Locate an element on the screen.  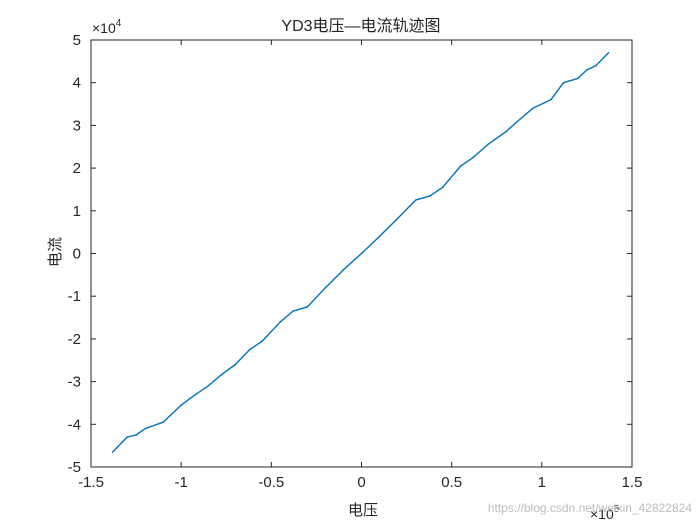
y-tick-label: 5 is located at coordinates (77, 40).